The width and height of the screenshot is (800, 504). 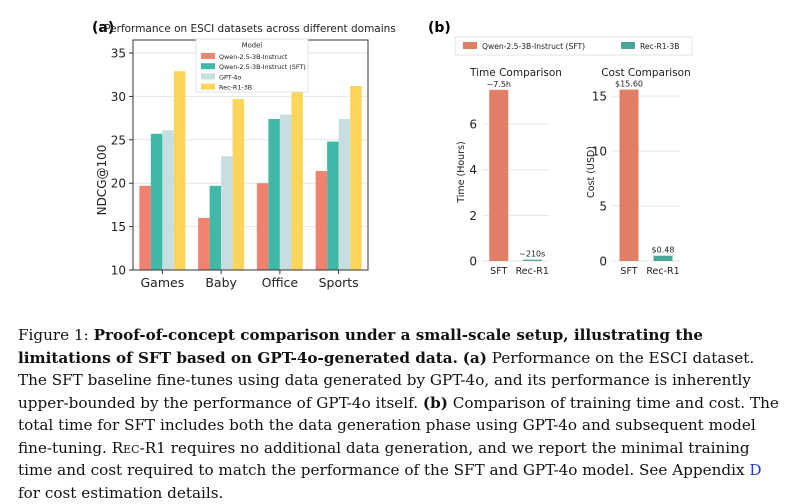 I want to click on caption-part-a-label: (a), so click(x=474, y=357).